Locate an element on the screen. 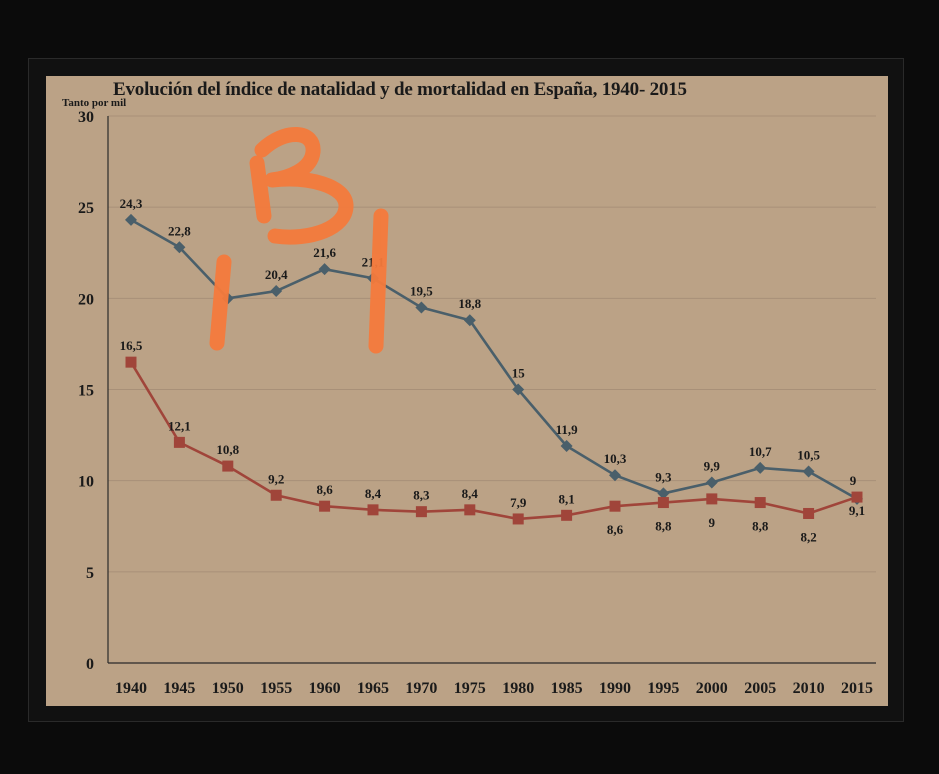  x-tick-label: 1990 is located at coordinates (615, 688).